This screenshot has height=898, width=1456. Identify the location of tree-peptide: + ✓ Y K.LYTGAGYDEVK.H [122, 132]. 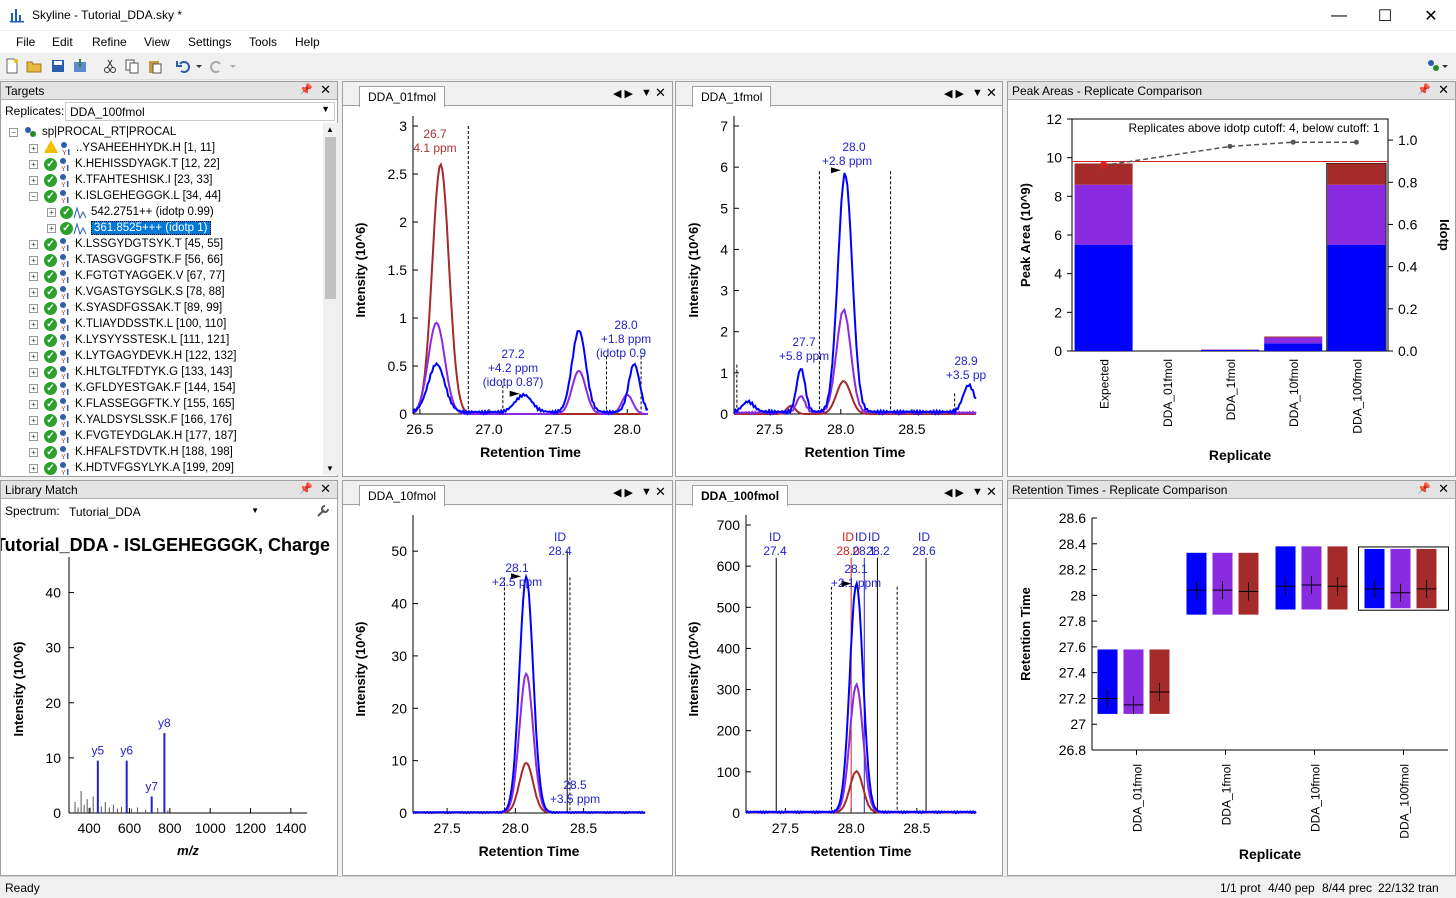
(133, 356).